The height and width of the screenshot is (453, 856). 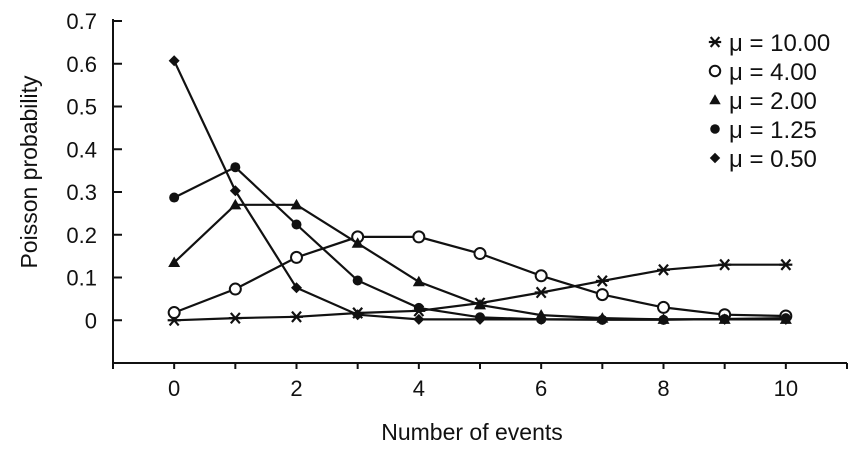 What do you see at coordinates (81, 235) in the screenshot?
I see `y-tick-label: 0.2` at bounding box center [81, 235].